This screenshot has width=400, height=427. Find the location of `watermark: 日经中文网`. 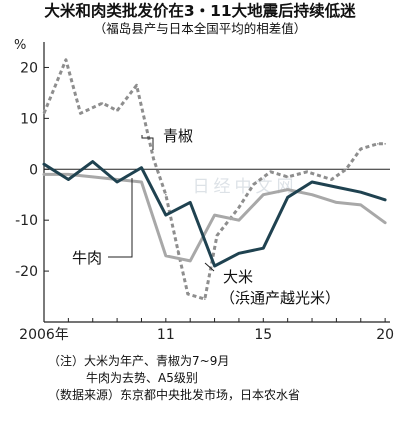

watermark: 日经中文网 is located at coordinates (245, 187).